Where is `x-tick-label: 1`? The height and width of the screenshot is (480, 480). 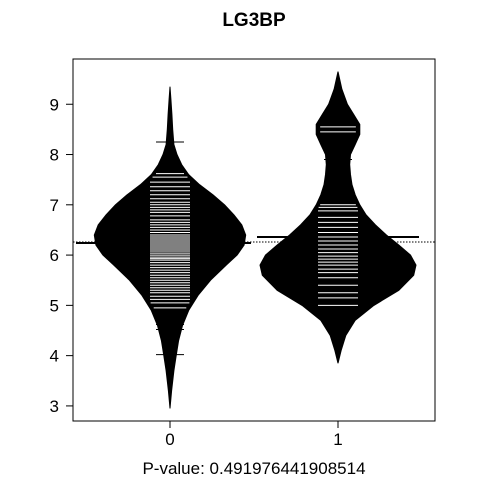
x-tick-label: 1 is located at coordinates (337, 439).